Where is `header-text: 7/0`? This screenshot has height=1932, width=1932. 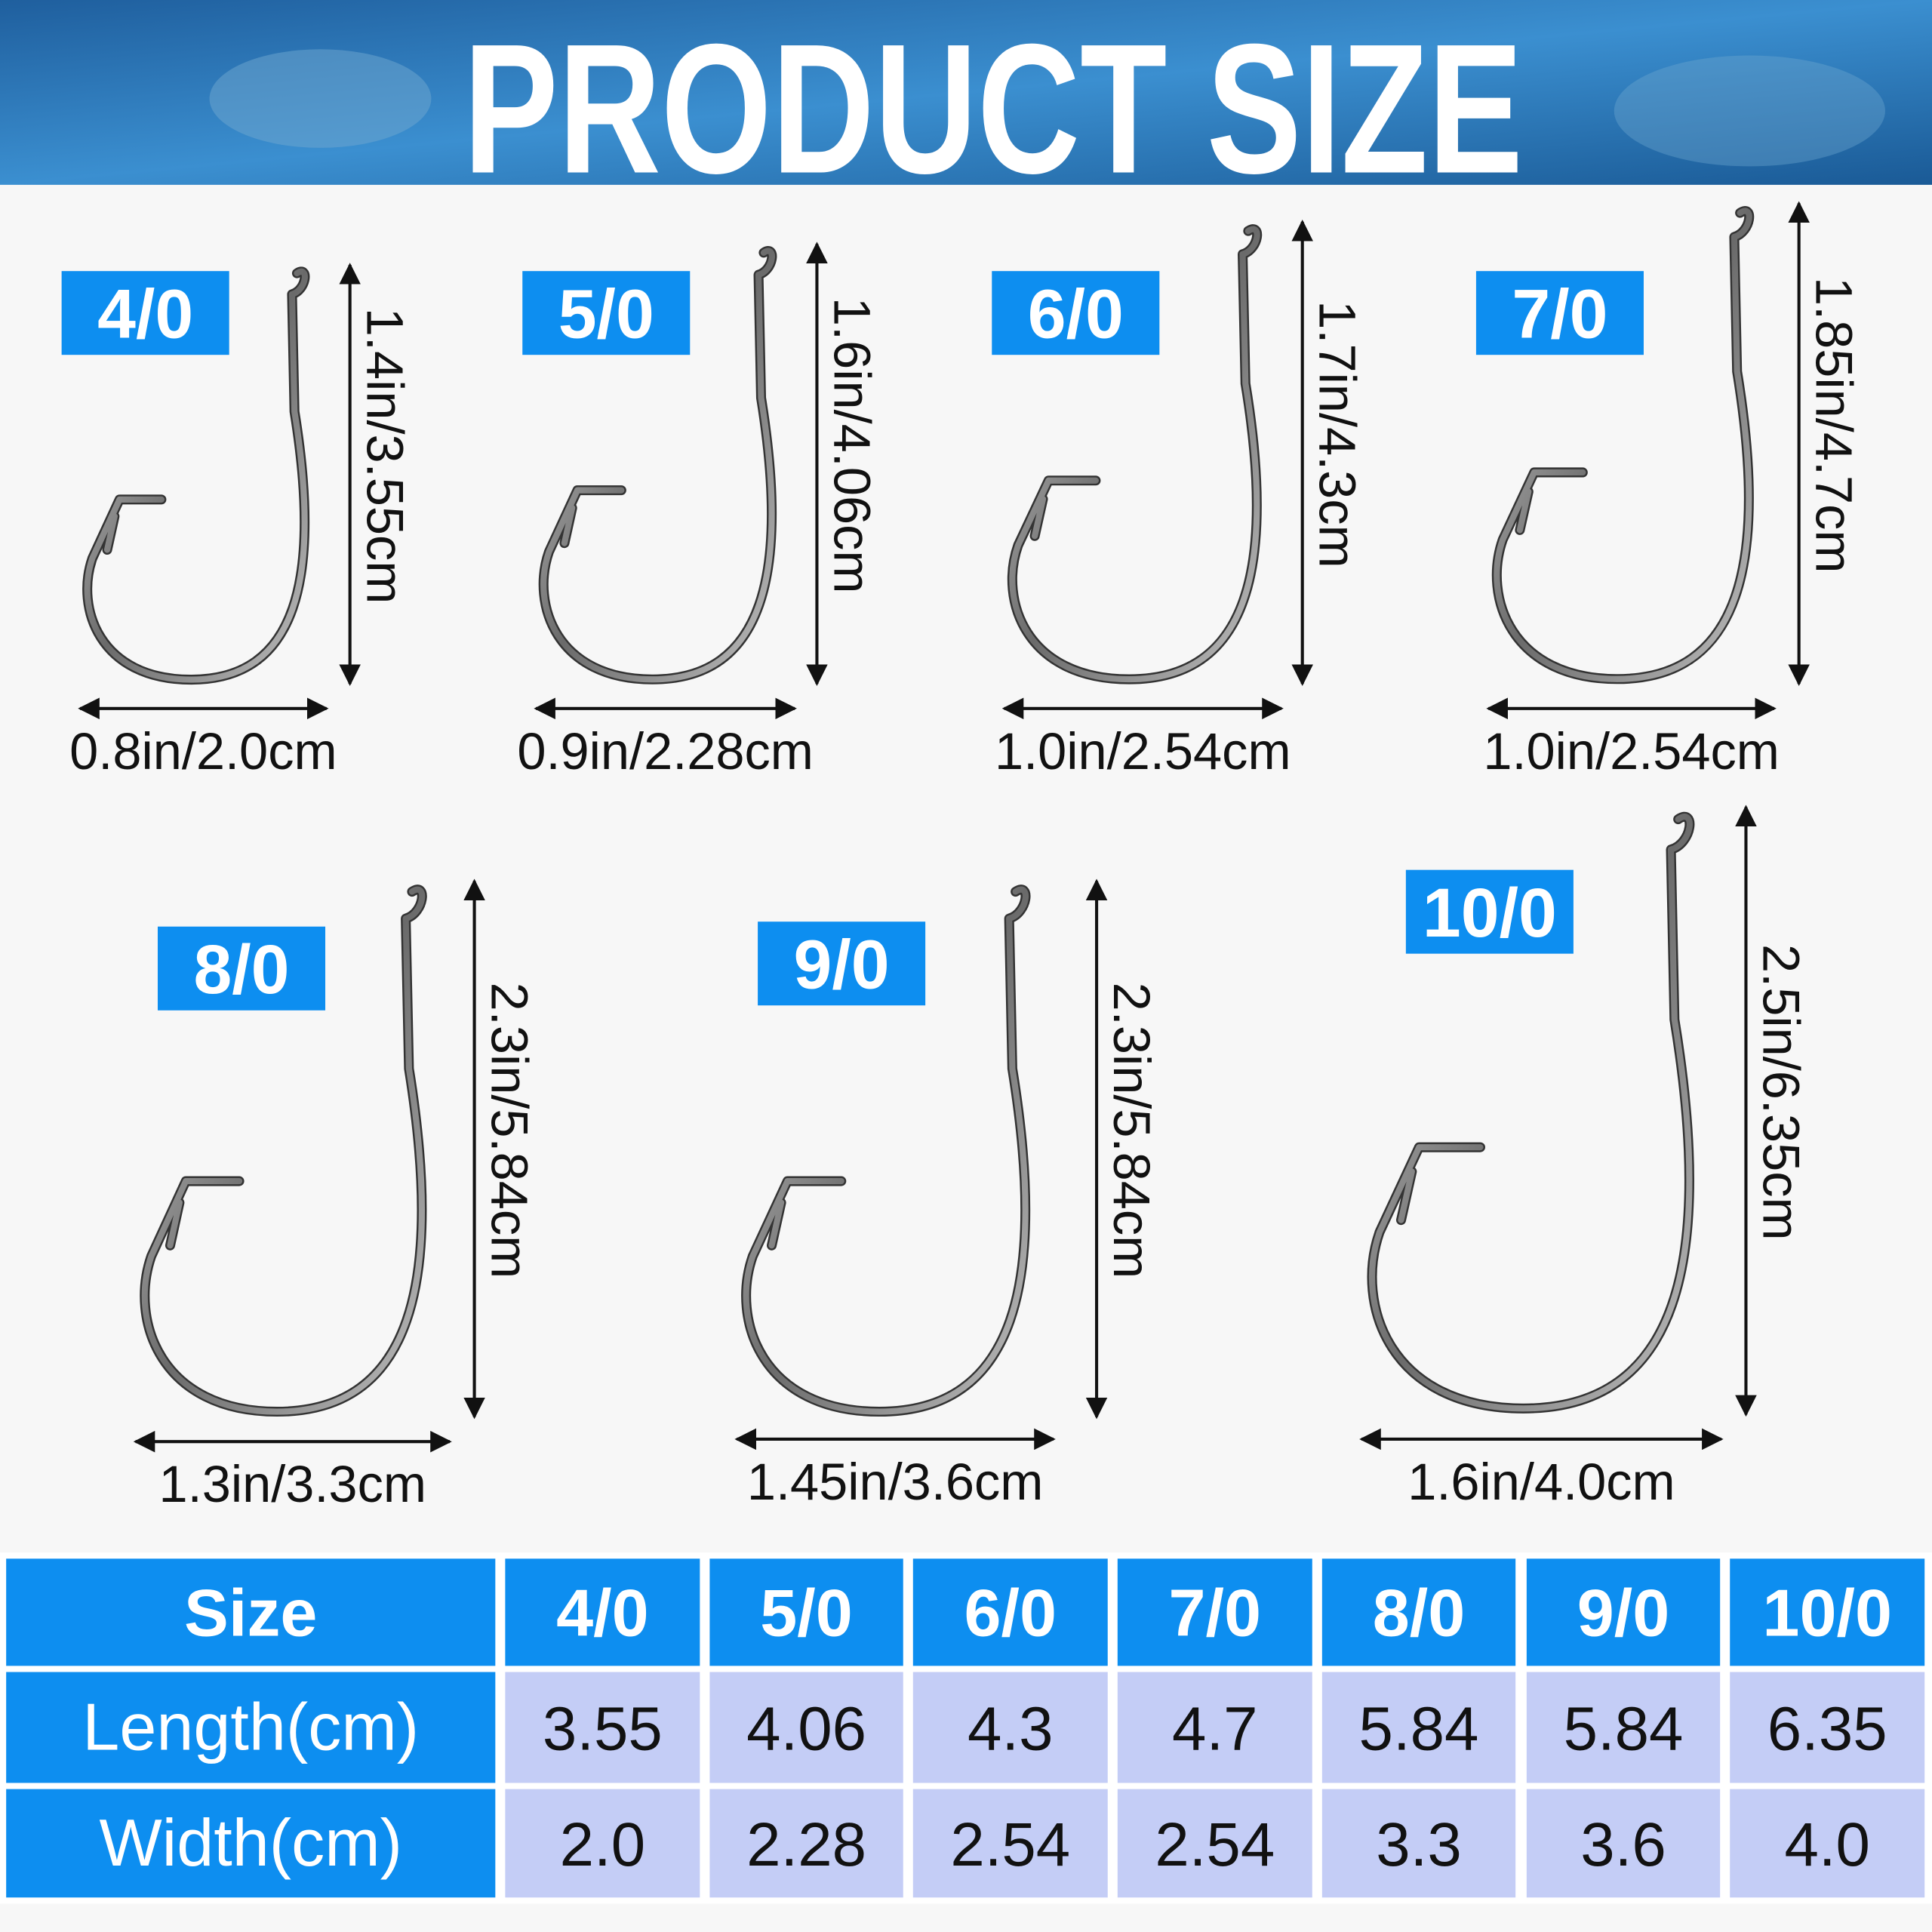 header-text: 7/0 is located at coordinates (1215, 1612).